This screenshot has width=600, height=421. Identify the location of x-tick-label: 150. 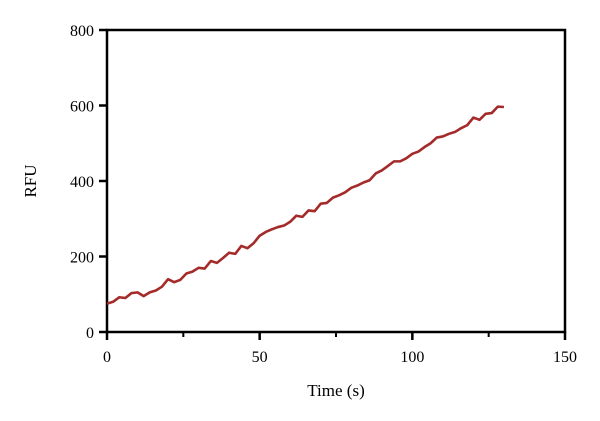
(565, 357).